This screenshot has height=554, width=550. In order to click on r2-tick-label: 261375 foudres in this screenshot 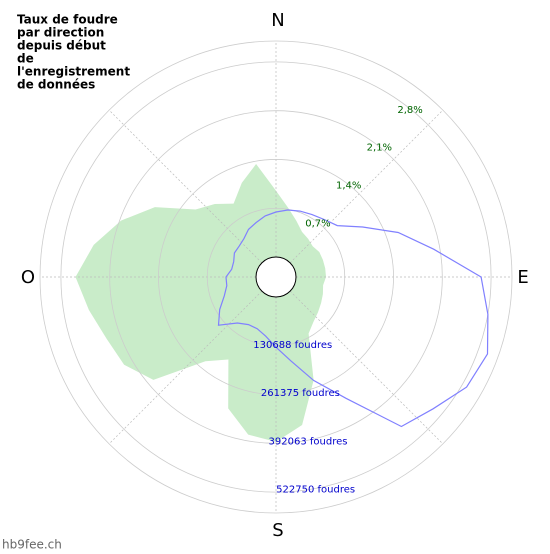, I will do `click(300, 393)`.